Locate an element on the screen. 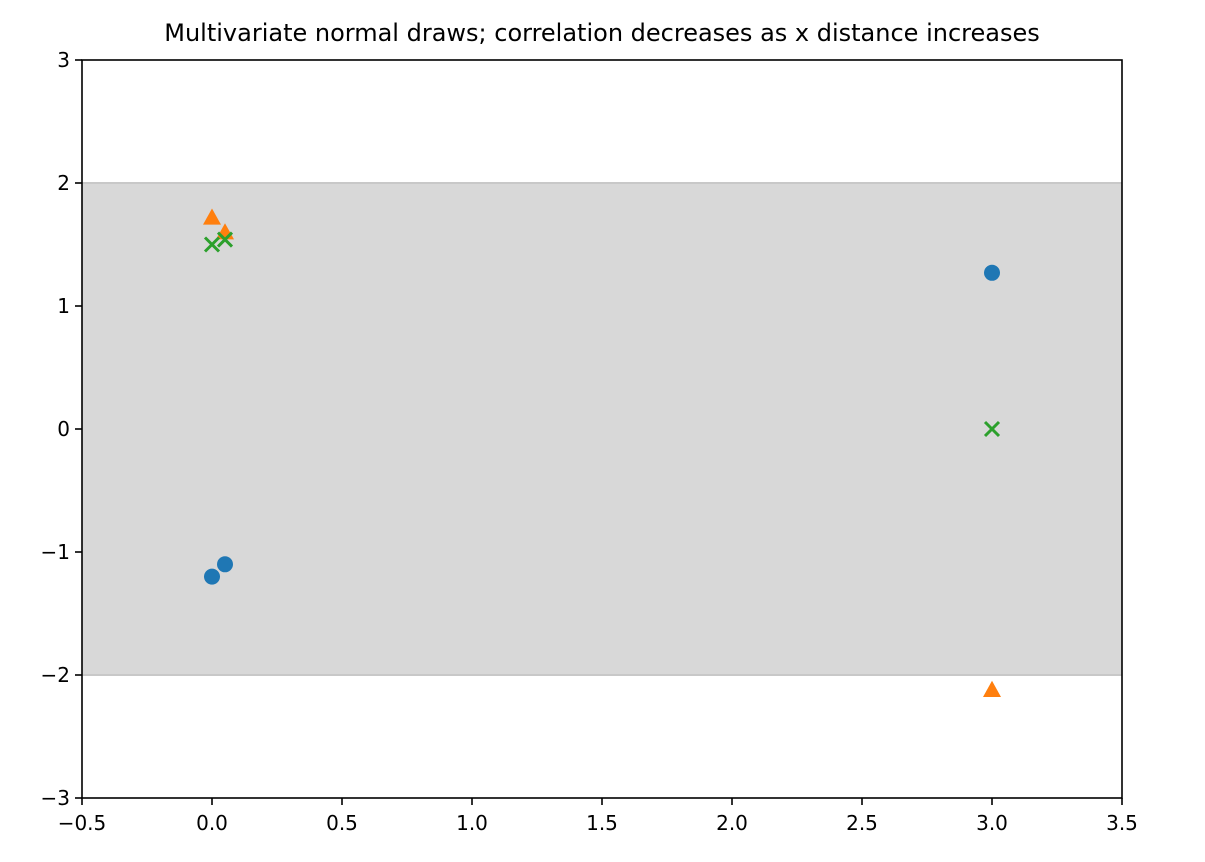  data-point-x-2-stroke-b is located at coordinates (225, 239).